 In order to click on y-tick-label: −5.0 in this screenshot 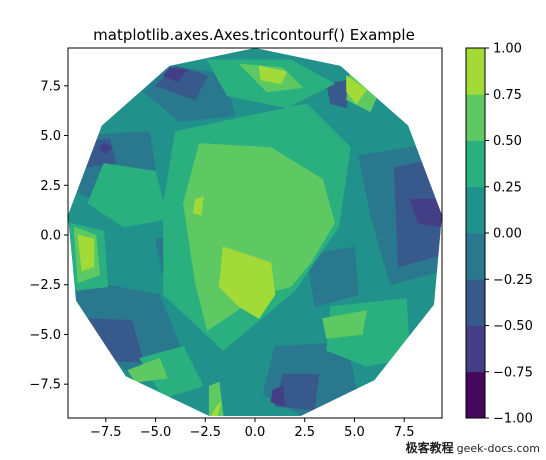, I will do `click(45, 335)`.